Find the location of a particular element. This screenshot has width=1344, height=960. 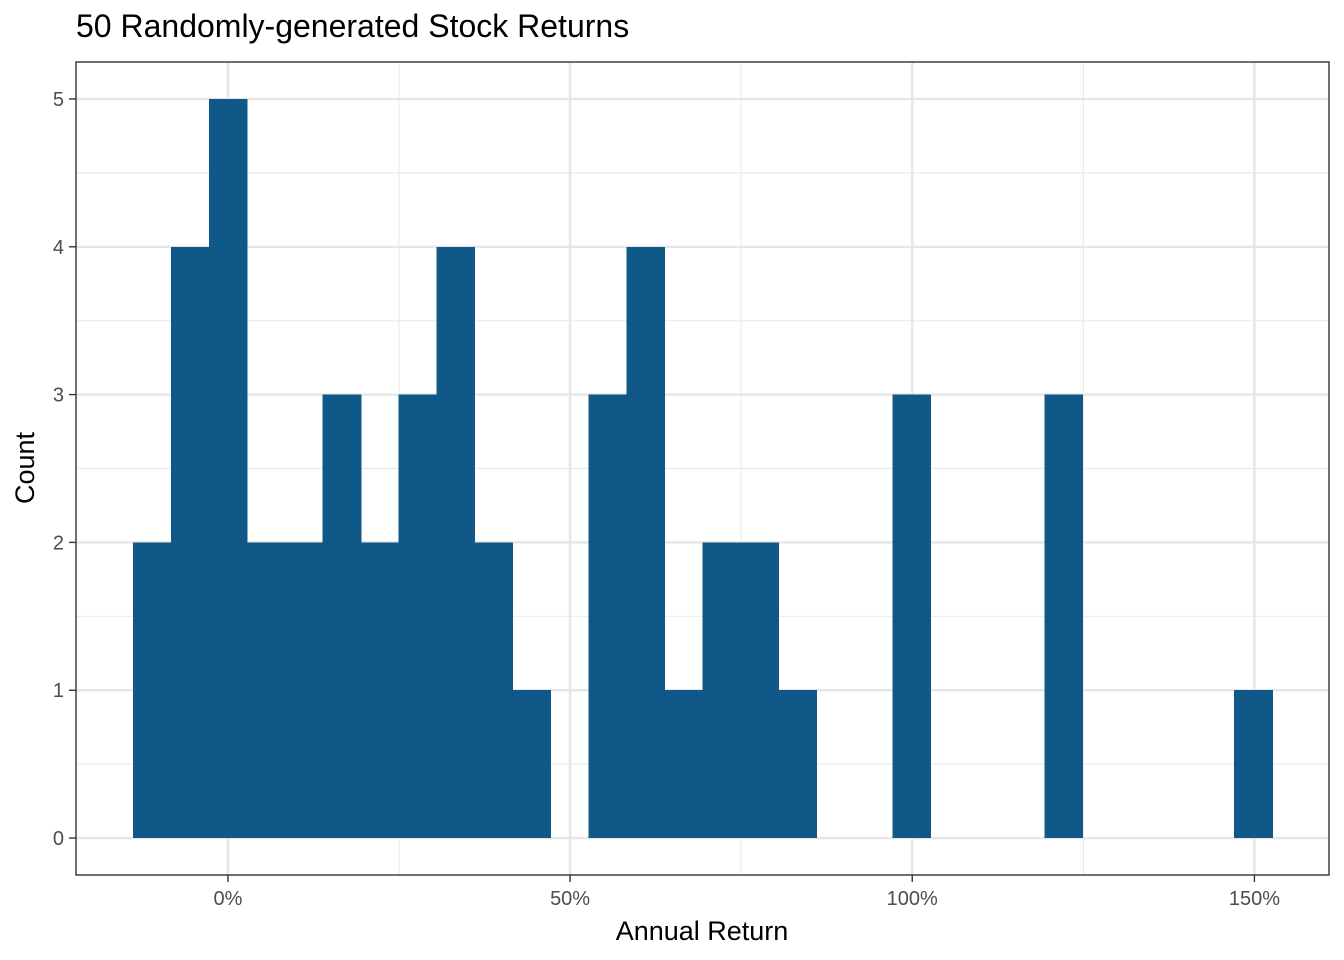

x-tick-label: 50% is located at coordinates (570, 899).